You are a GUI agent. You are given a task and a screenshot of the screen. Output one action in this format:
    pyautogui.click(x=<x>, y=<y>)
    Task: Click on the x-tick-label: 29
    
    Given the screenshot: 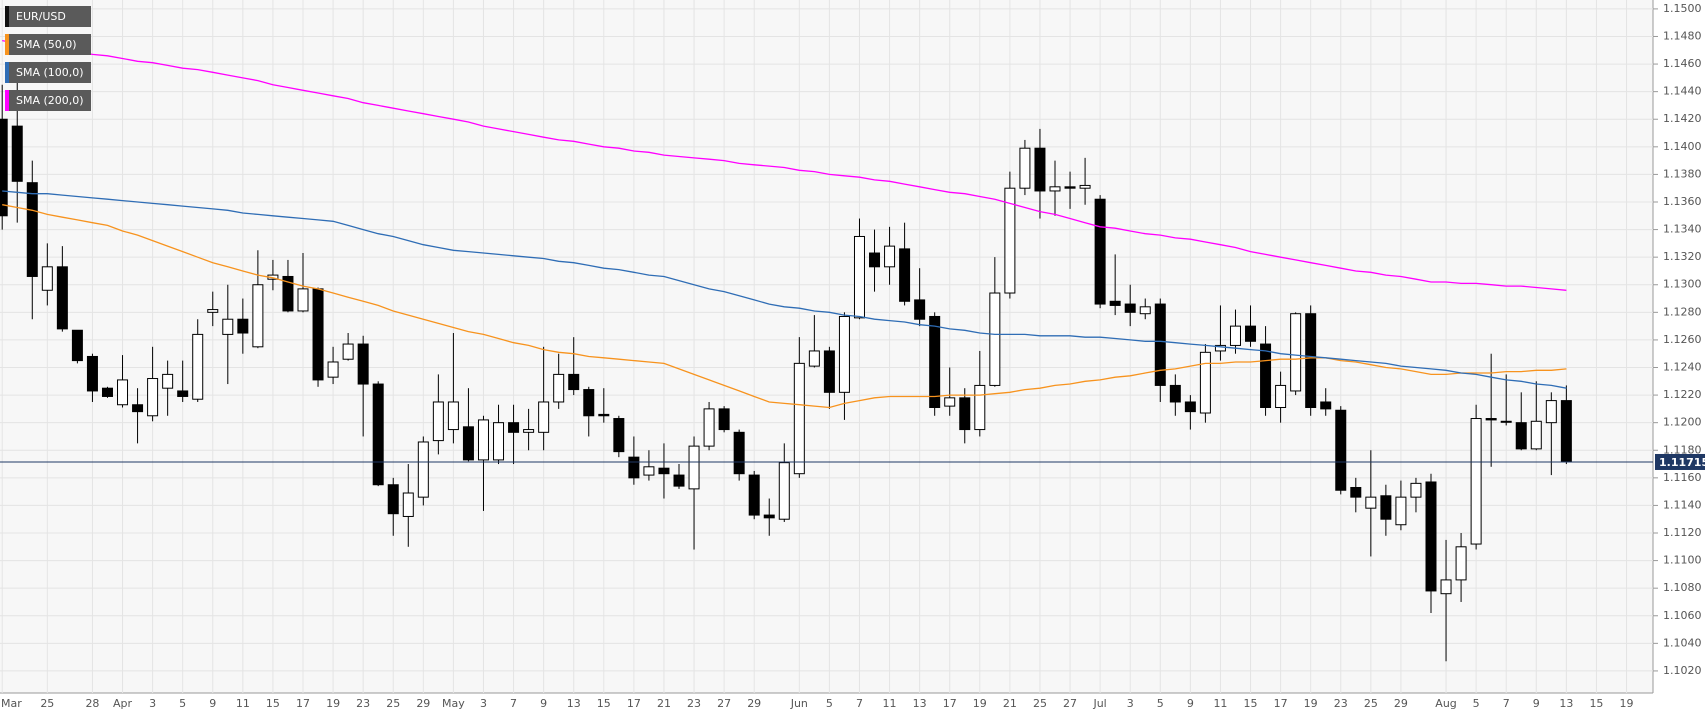 What is the action you would take?
    pyautogui.click(x=754, y=703)
    